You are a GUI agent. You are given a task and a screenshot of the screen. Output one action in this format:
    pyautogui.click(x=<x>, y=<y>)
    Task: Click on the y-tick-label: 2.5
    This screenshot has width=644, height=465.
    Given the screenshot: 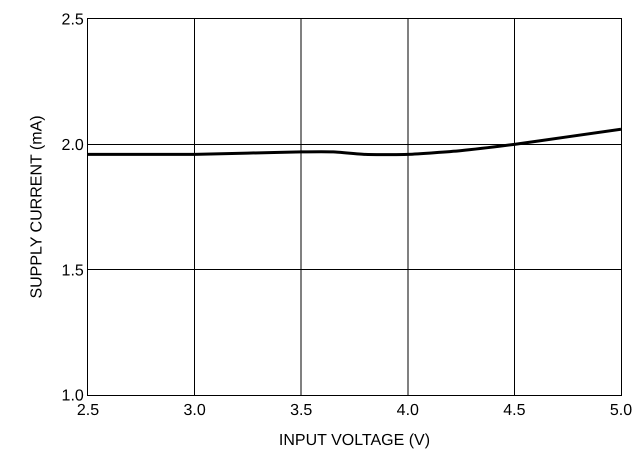 What is the action you would take?
    pyautogui.click(x=73, y=20)
    